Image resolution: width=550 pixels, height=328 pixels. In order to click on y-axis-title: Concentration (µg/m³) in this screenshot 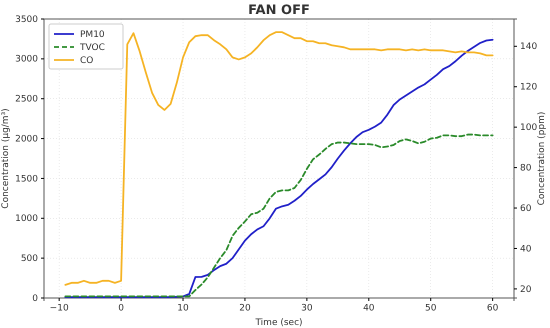, I will do `click(6, 158)`.